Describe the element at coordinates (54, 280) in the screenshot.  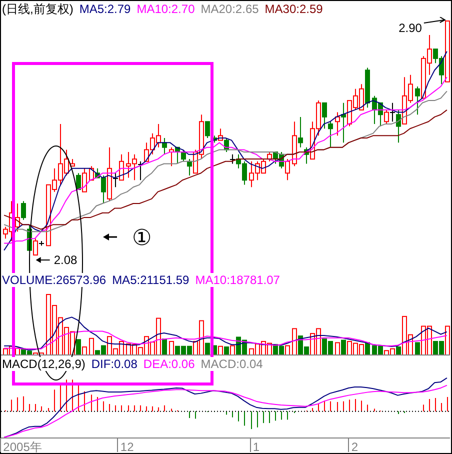
I see `text: VOLUME:26573.96` at that location.